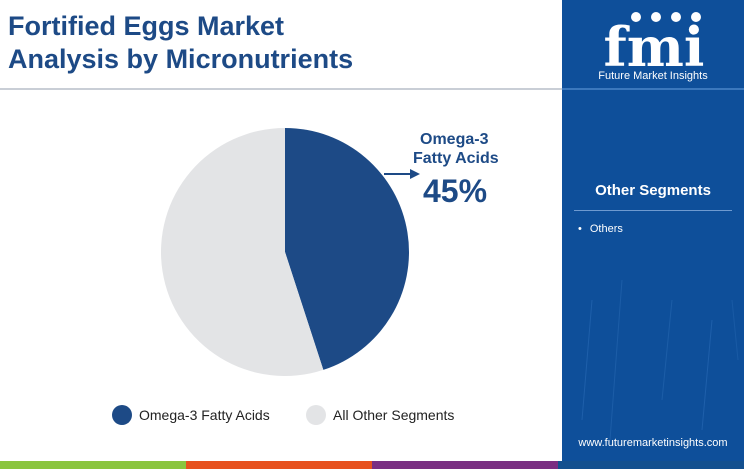  I want to click on logo-caption: Future Market Insights, so click(653, 76).